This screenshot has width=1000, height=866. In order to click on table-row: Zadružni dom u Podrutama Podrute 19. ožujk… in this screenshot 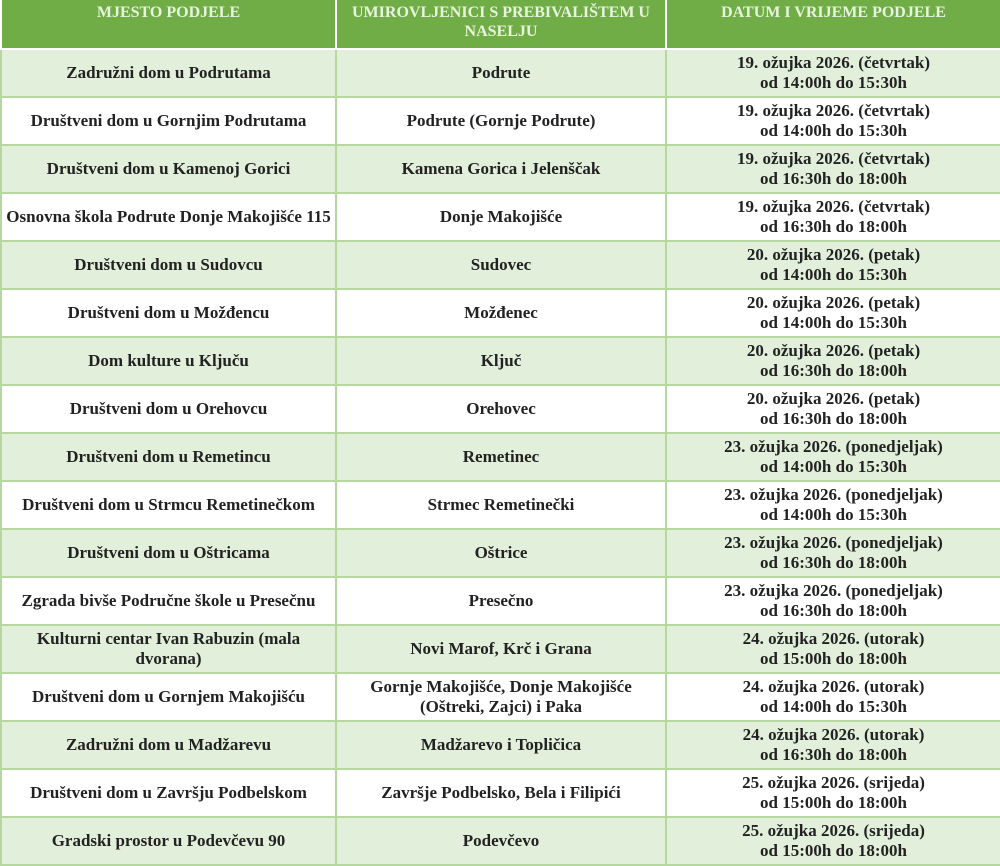, I will do `click(500, 73)`.